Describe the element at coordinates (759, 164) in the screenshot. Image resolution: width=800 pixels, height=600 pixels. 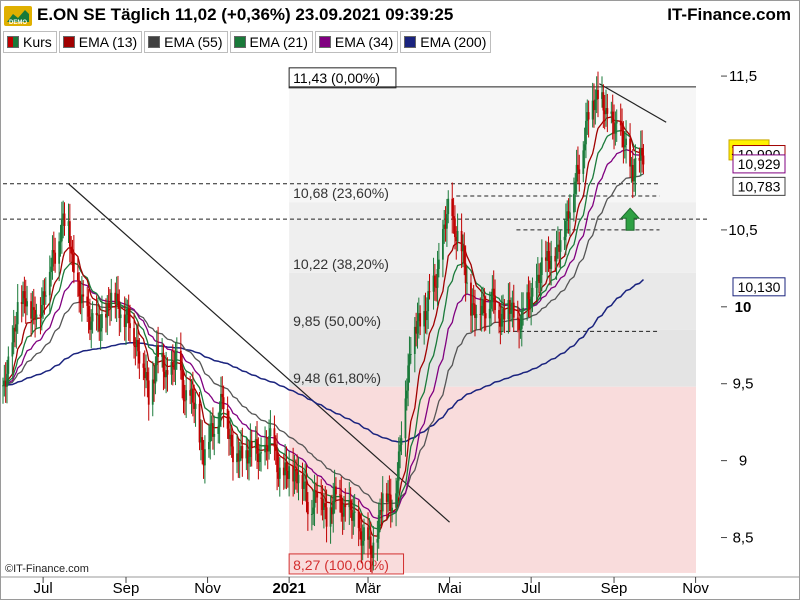
I see `price-label-box` at that location.